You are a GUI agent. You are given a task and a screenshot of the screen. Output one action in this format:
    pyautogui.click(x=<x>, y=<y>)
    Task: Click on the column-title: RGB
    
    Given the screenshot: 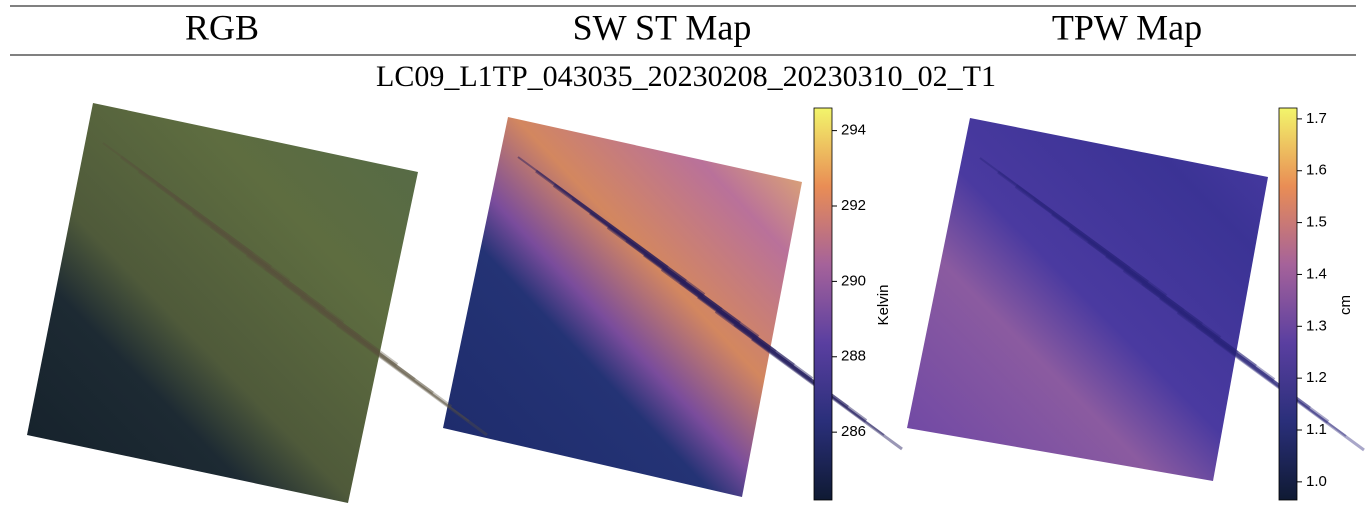 What is the action you would take?
    pyautogui.click(x=222, y=27)
    